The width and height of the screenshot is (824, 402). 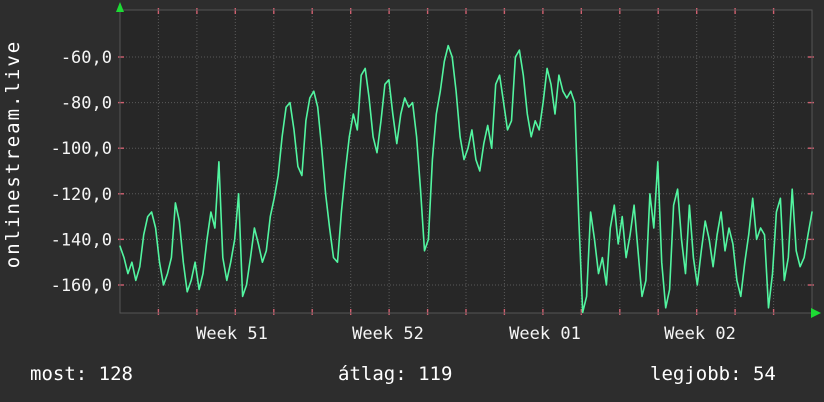 I want to click on x-tick-label: Week 52, so click(x=388, y=334).